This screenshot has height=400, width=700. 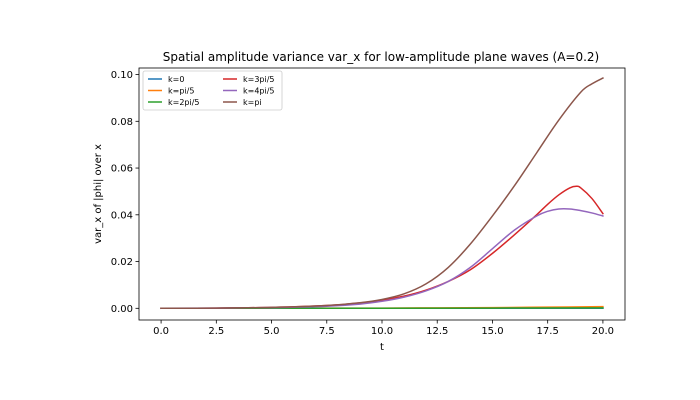 What do you see at coordinates (259, 91) in the screenshot?
I see `legend-label: k=4pi/5` at bounding box center [259, 91].